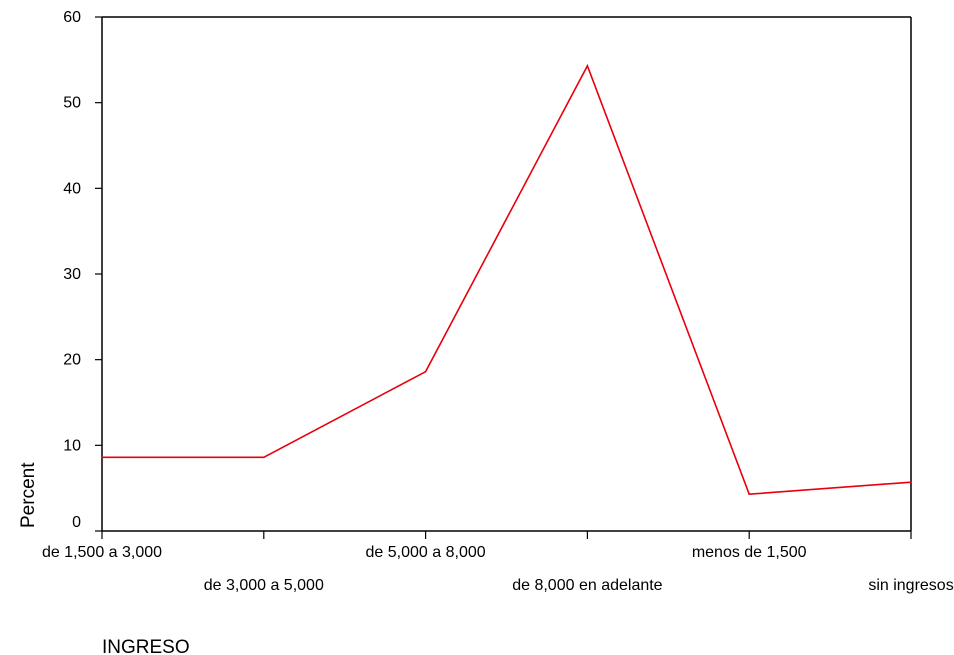 The width and height of the screenshot is (954, 655). What do you see at coordinates (749, 552) in the screenshot?
I see `x-tick-label: menos de 1,500` at bounding box center [749, 552].